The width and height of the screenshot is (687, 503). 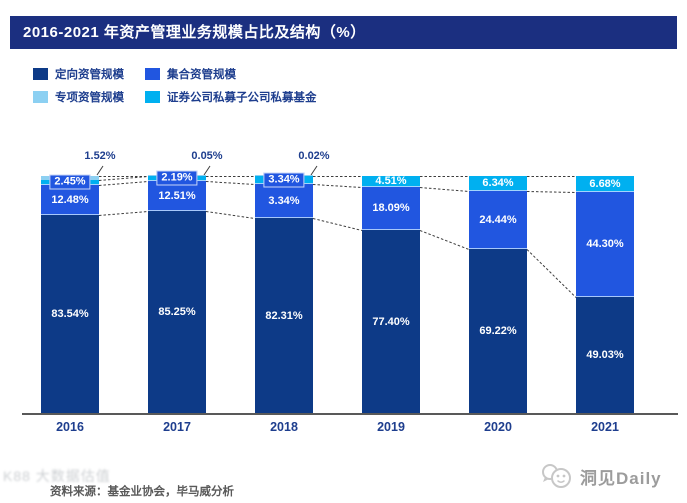 I want to click on segment-证券公司私募子公司私募基金-2017: 2.19%, so click(x=177, y=178).